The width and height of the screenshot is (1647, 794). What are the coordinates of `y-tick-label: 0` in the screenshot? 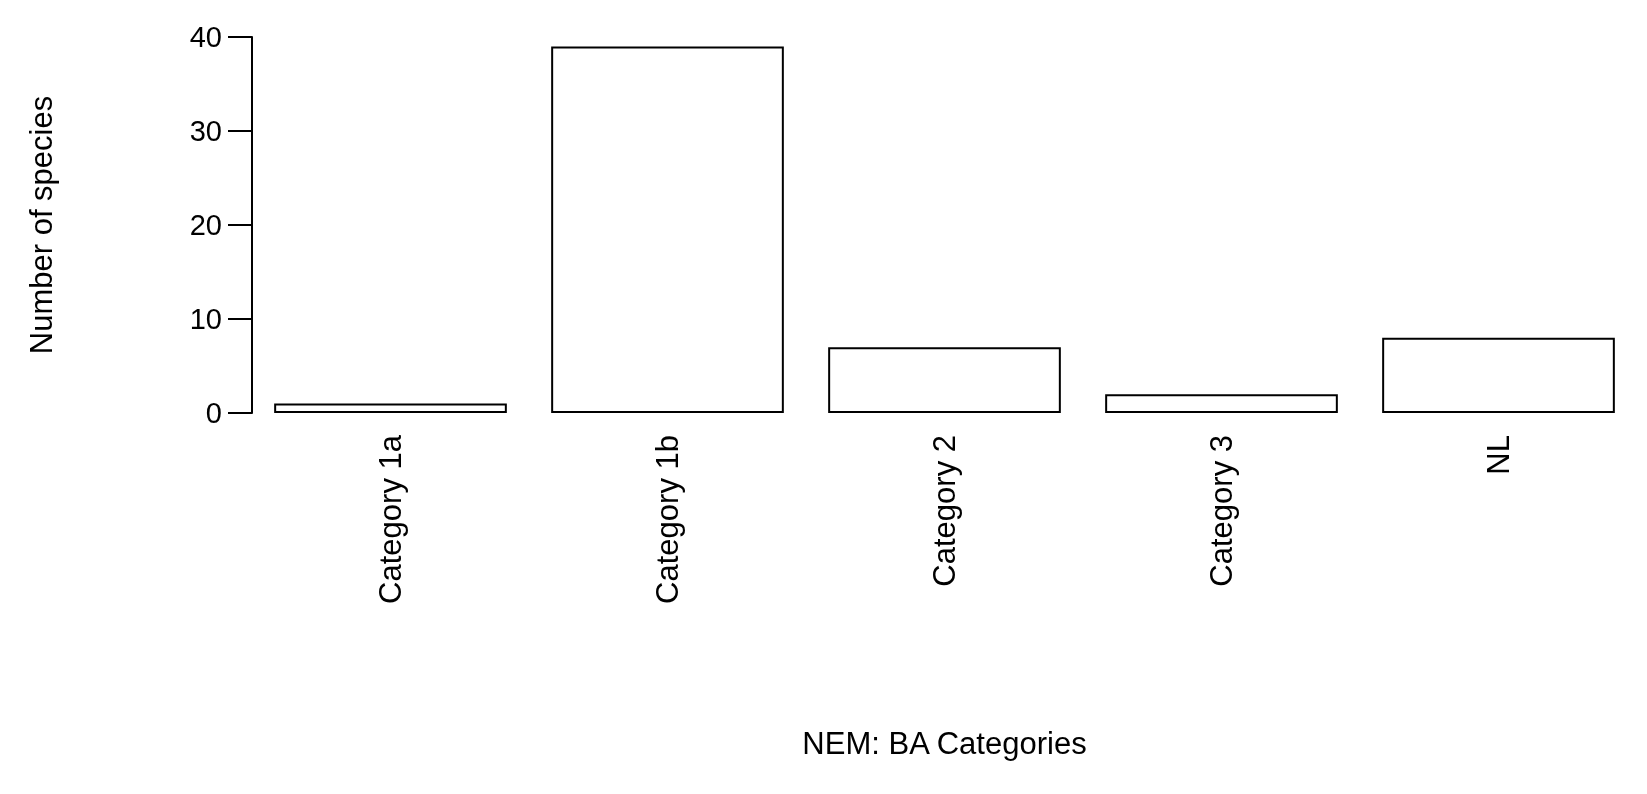 It's located at (213, 413).